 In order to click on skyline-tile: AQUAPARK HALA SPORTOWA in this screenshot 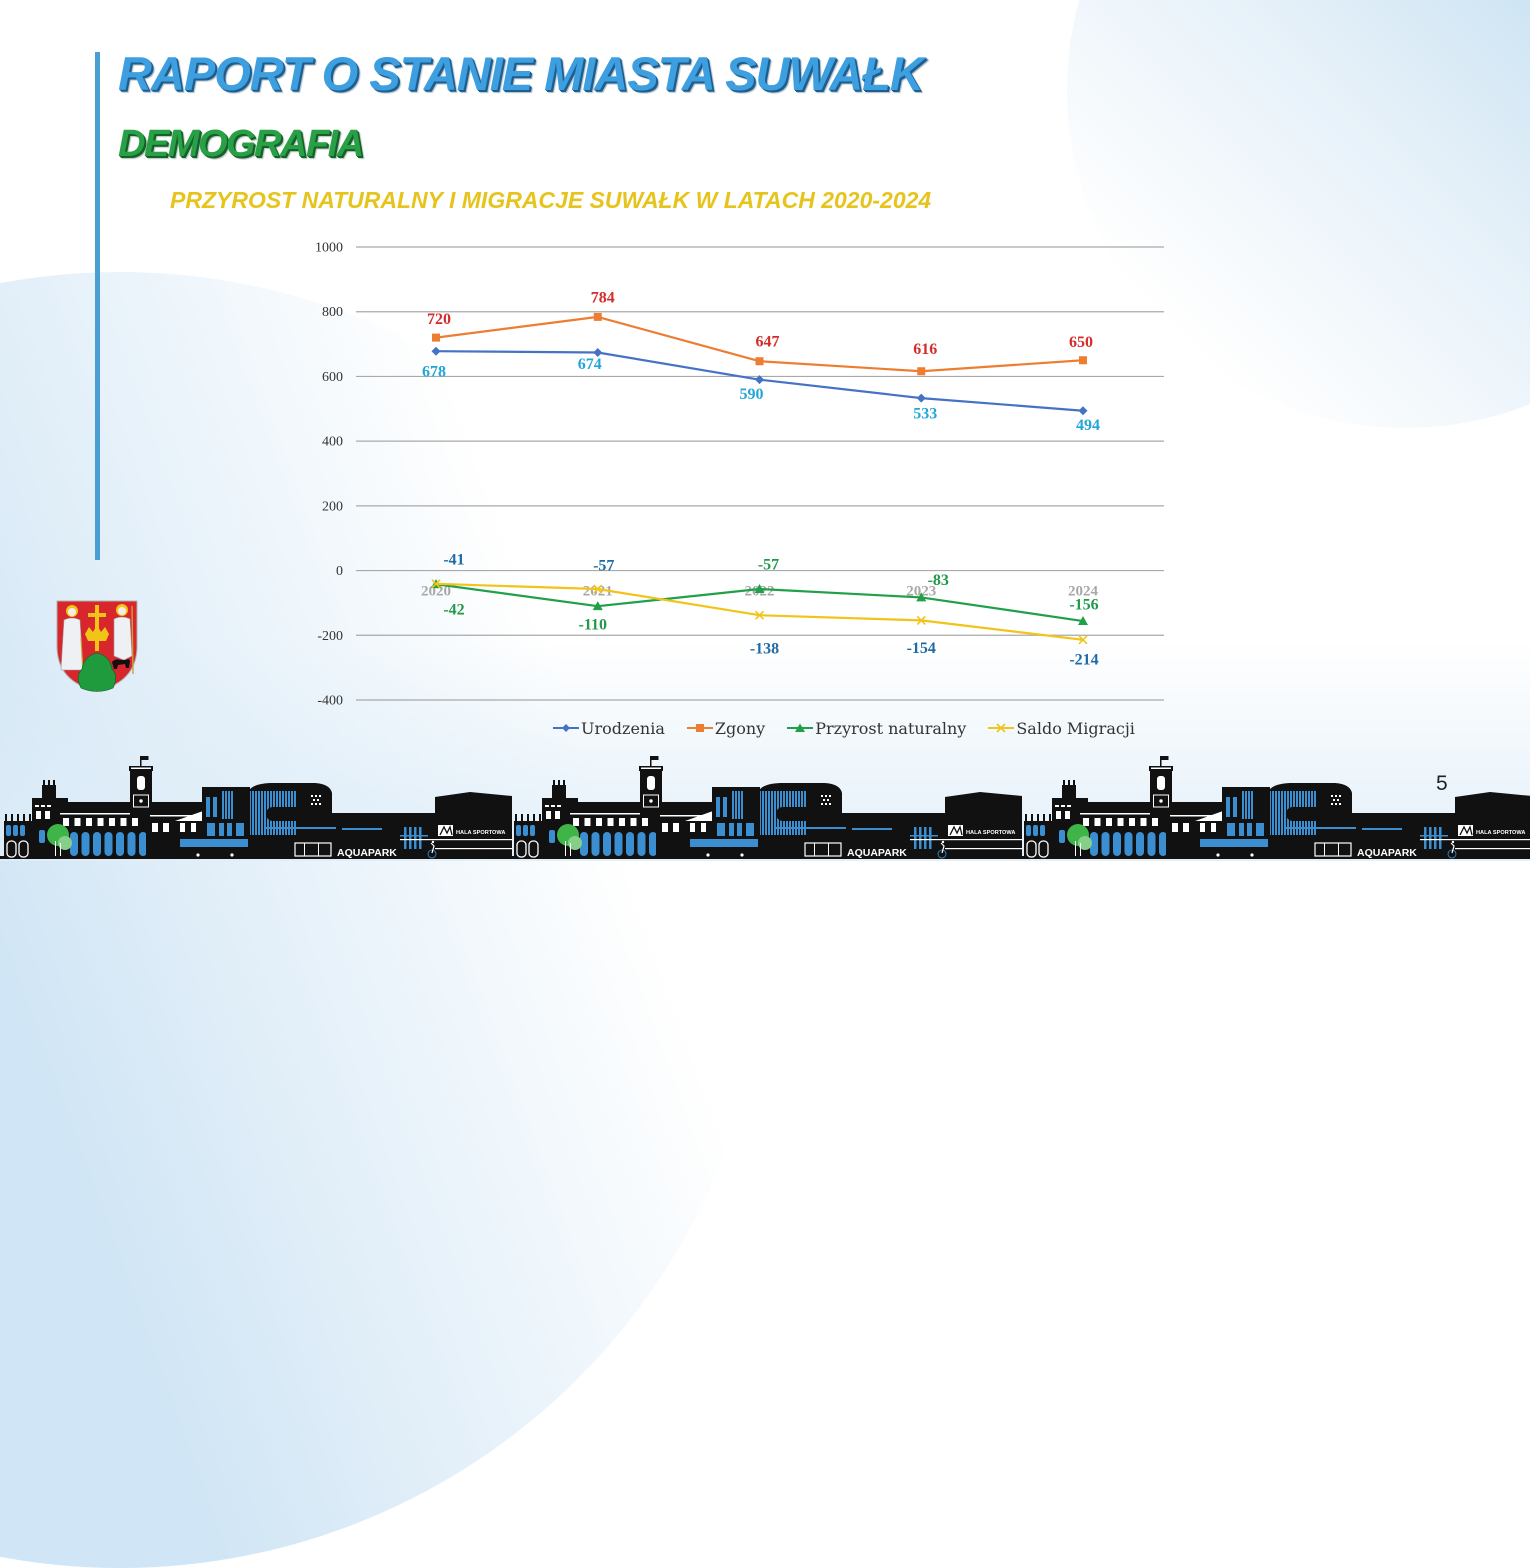, I will do `click(256, 807)`.